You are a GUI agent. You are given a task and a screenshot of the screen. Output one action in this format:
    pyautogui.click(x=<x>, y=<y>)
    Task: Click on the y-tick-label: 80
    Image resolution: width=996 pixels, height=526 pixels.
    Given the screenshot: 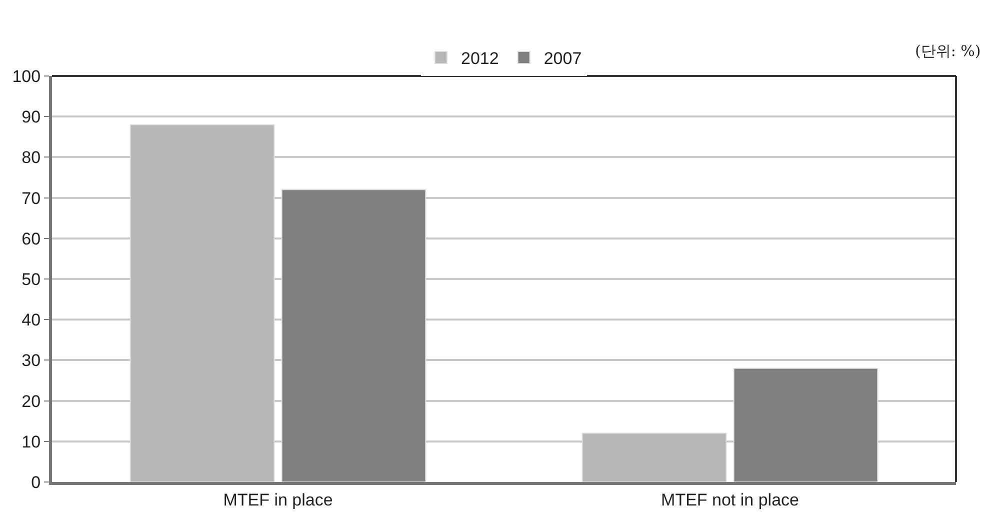 What is the action you would take?
    pyautogui.click(x=31, y=158)
    